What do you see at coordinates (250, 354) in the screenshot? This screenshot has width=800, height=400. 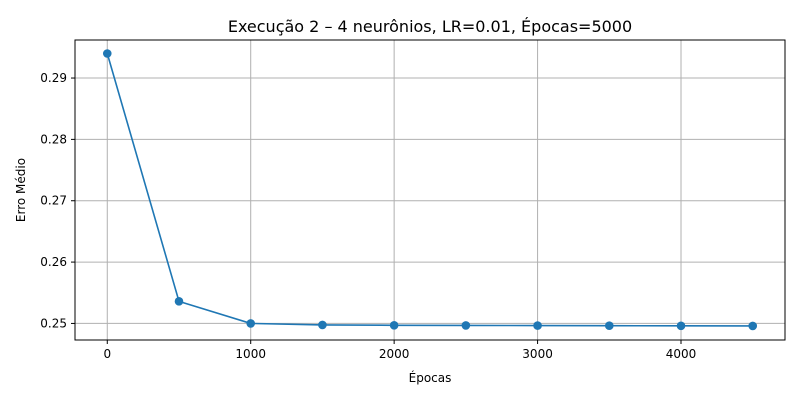 I see `x-tick-label: 1000` at bounding box center [250, 354].